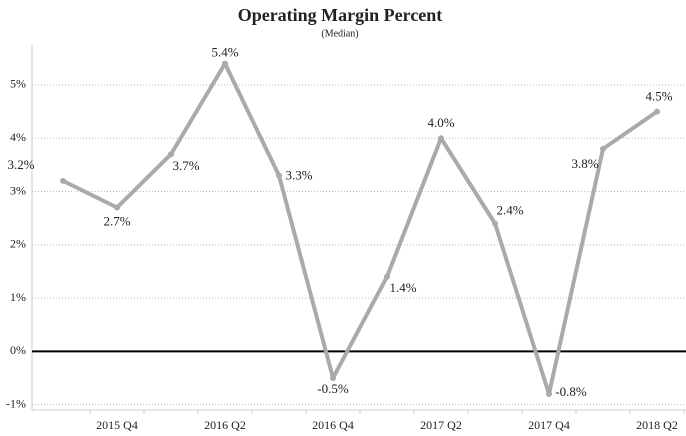 The width and height of the screenshot is (686, 436). I want to click on y-tick-label: 0%, so click(18, 350).